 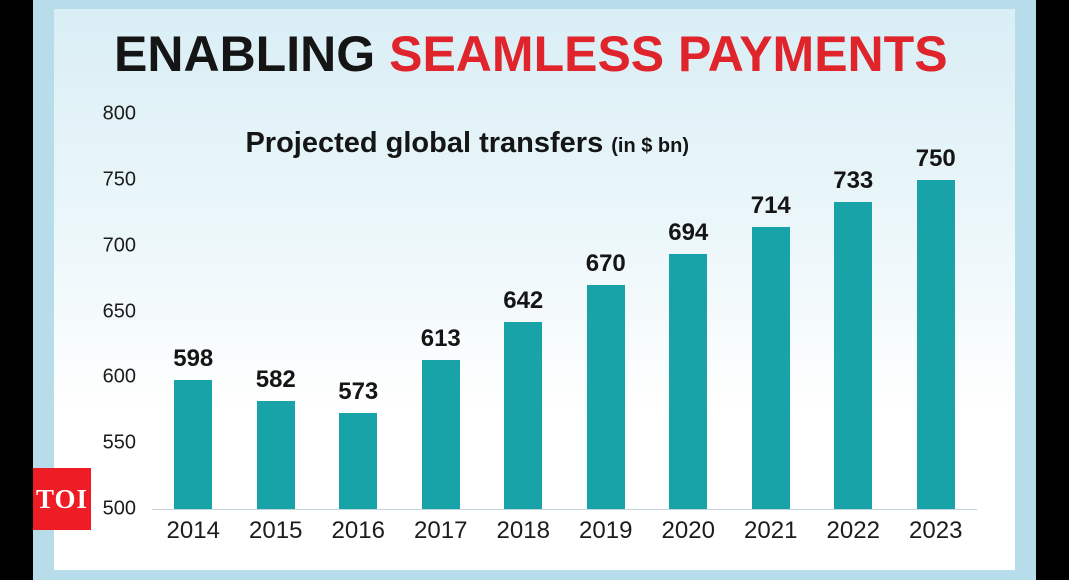 I want to click on bar-value-label: 598, so click(x=193, y=358).